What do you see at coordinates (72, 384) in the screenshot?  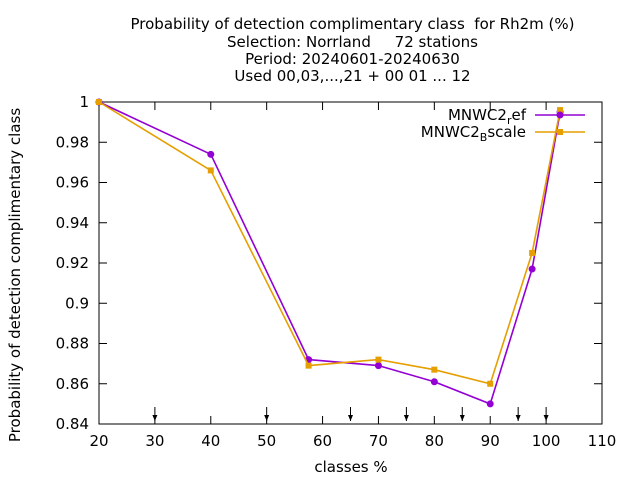 I see `y-tick-label: 0.86` at bounding box center [72, 384].